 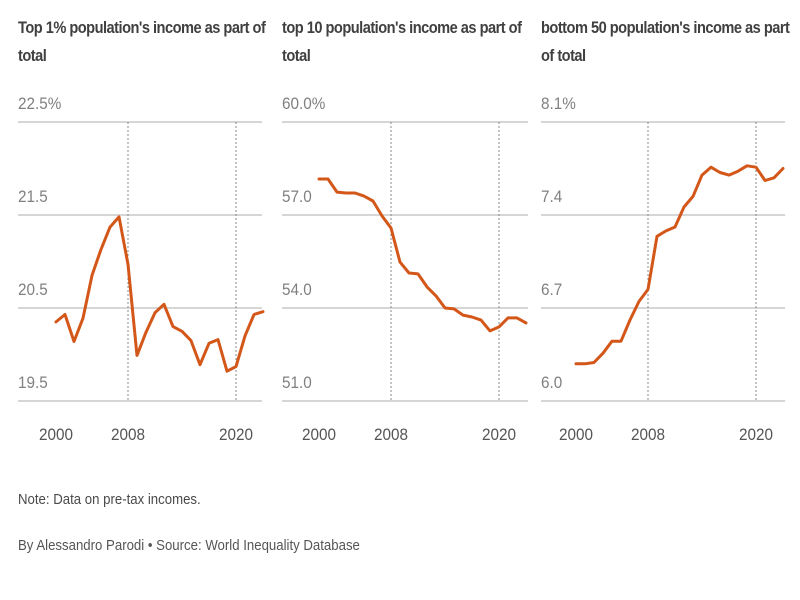 I want to click on y-tick-label: 6.0, so click(x=551, y=382).